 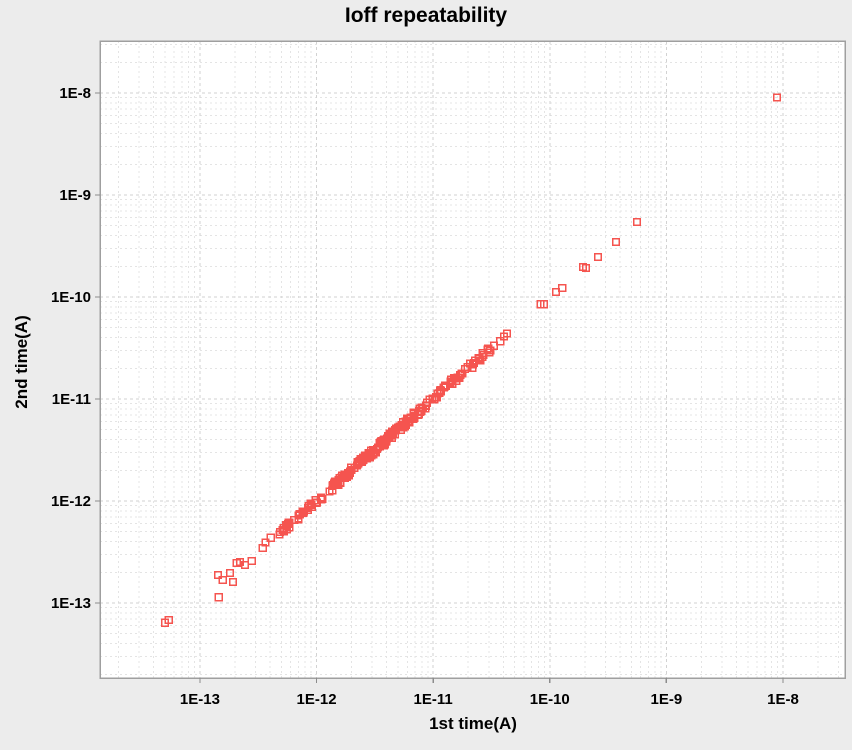 I want to click on y-tick-label: 1E-12, so click(x=71, y=501).